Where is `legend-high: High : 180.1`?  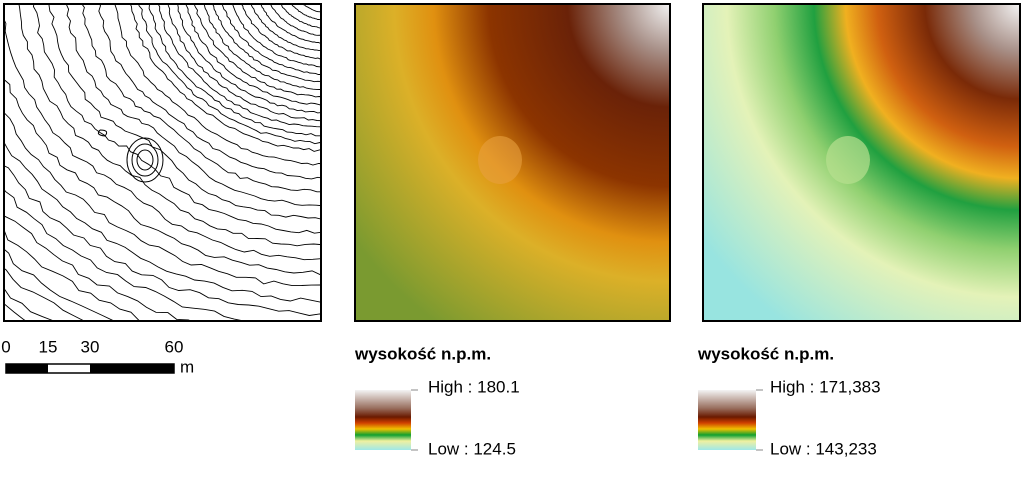
legend-high: High : 180.1 is located at coordinates (474, 386).